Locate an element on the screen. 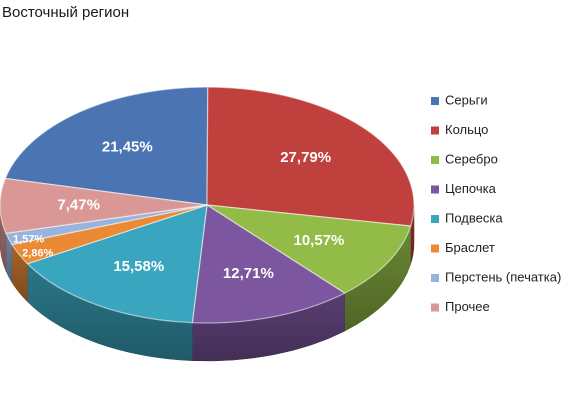  legend-label-5: Подвеска is located at coordinates (474, 217).